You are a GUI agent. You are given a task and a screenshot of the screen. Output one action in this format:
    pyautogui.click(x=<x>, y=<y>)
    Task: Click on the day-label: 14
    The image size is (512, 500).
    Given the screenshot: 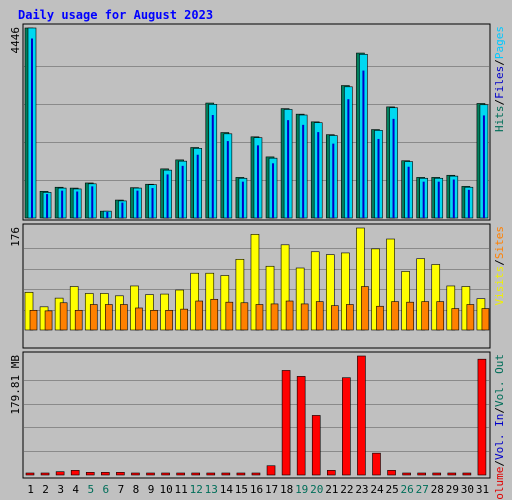 What is the action you would take?
    pyautogui.click(x=227, y=489)
    